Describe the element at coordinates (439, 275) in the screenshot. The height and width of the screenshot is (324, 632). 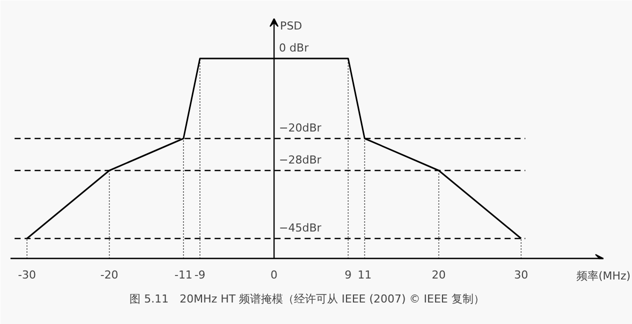
I see `x-tick-label: 20` at that location.